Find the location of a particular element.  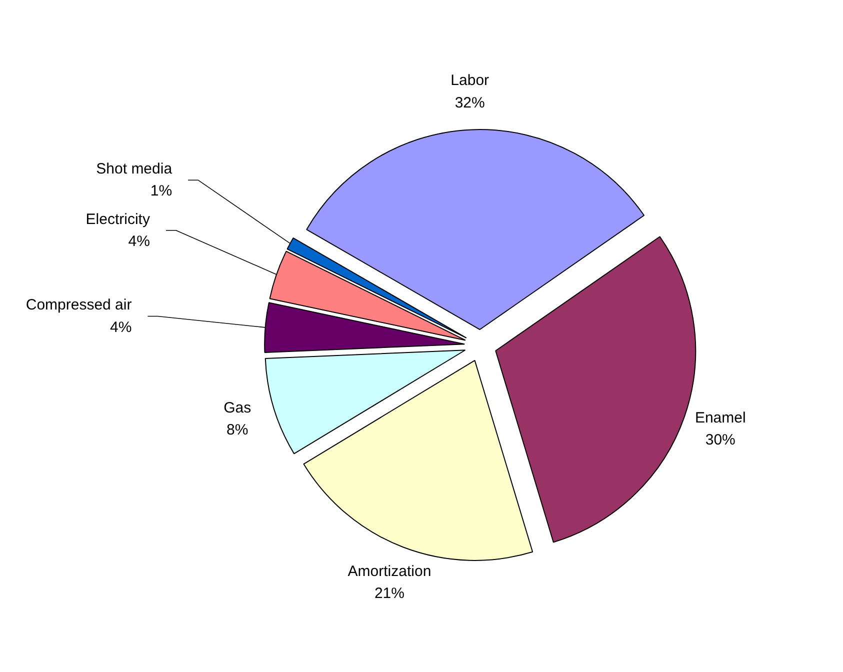

data-label: 21% is located at coordinates (389, 593).